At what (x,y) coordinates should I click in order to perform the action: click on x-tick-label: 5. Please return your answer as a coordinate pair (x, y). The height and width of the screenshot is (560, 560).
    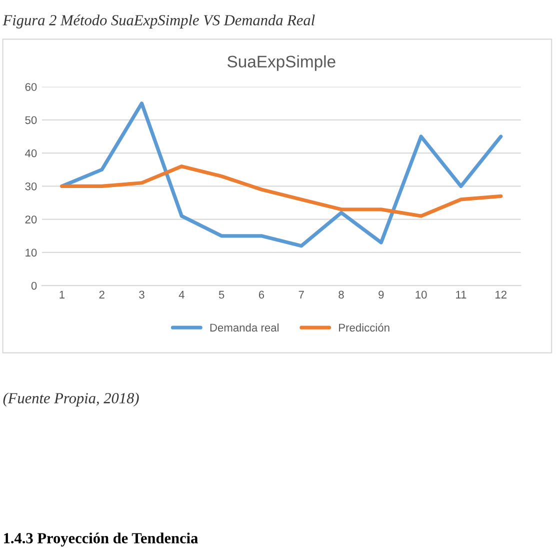
    Looking at the image, I should click on (221, 294).